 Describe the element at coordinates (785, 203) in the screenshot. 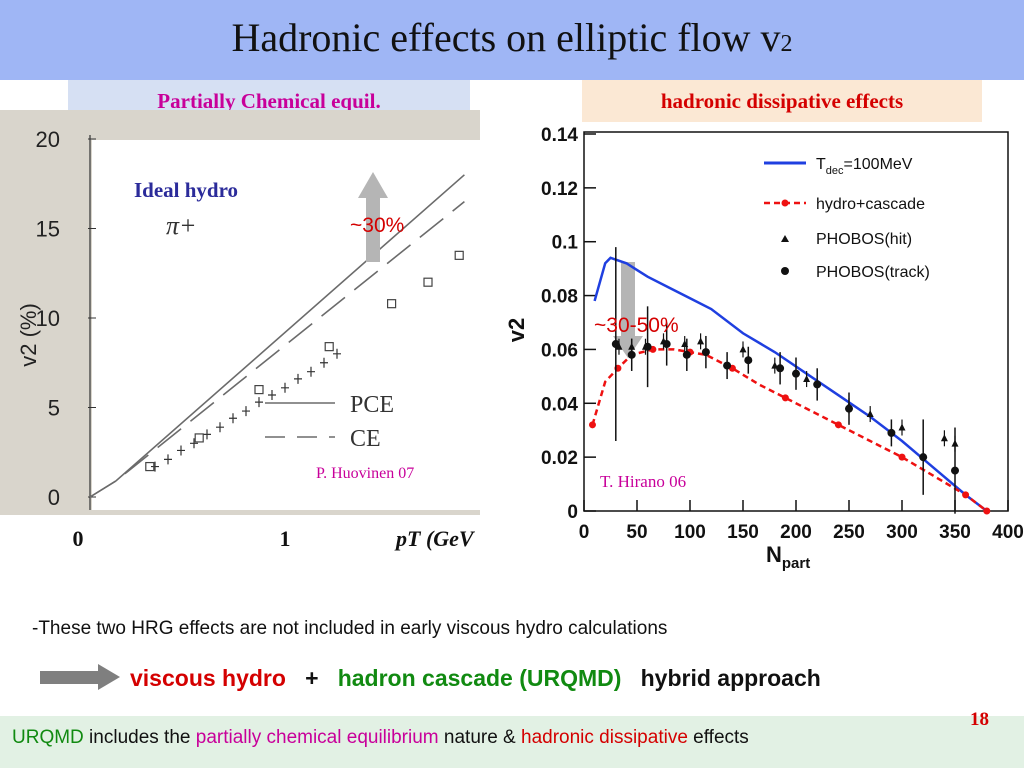

I see `right-legend-cascade-marker` at that location.